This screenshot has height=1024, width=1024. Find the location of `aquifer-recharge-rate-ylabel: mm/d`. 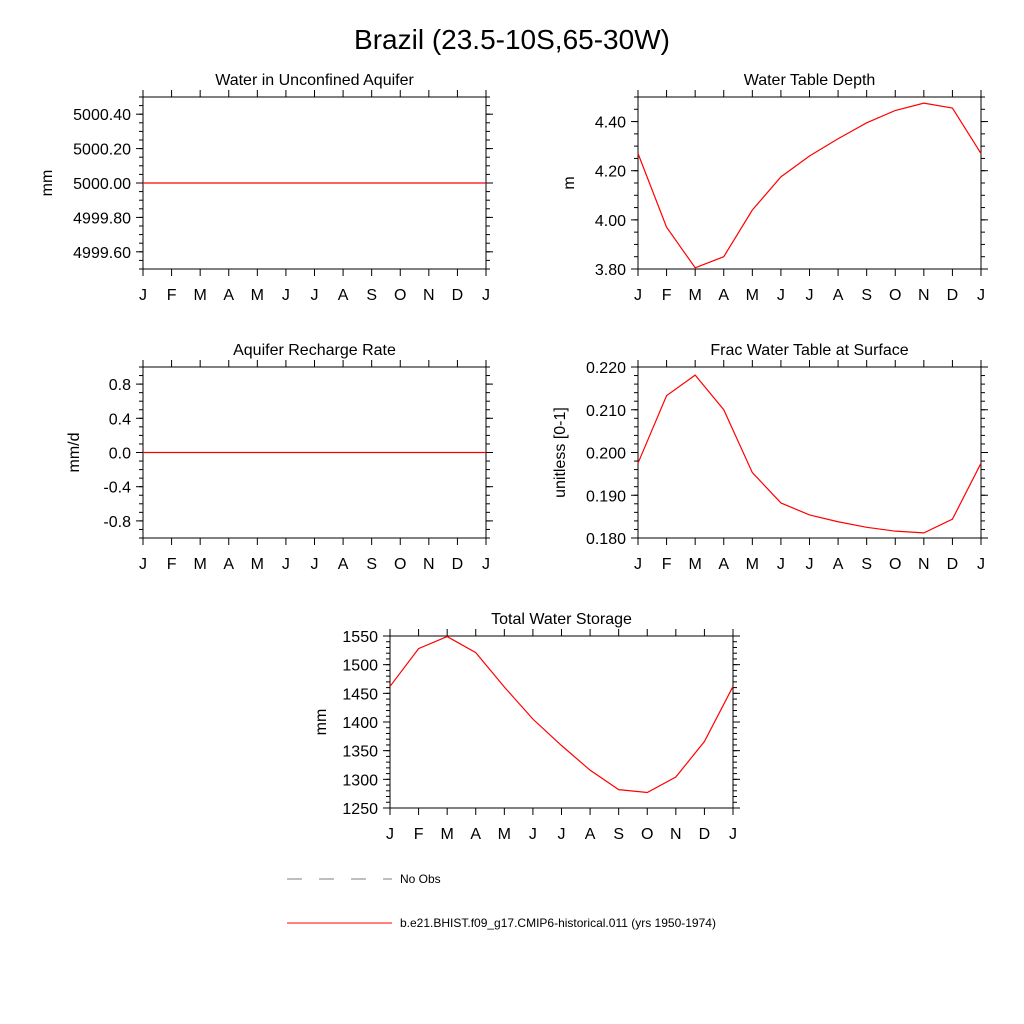

aquifer-recharge-rate-ylabel: mm/d is located at coordinates (74, 453).